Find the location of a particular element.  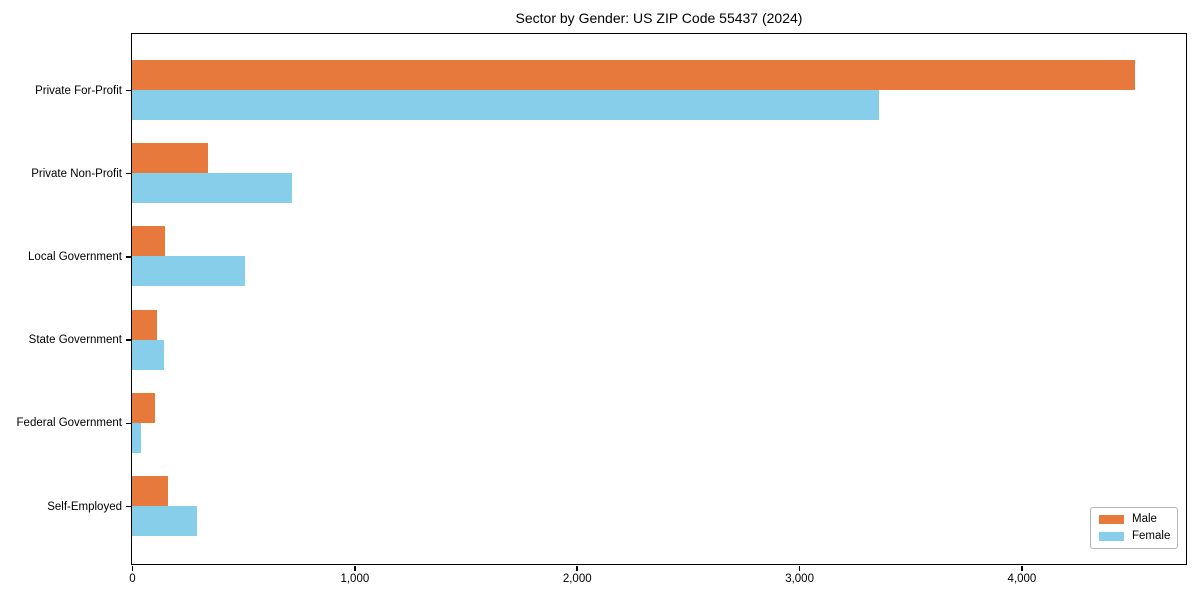

x-tick-label-5: 4,000 is located at coordinates (1022, 579).